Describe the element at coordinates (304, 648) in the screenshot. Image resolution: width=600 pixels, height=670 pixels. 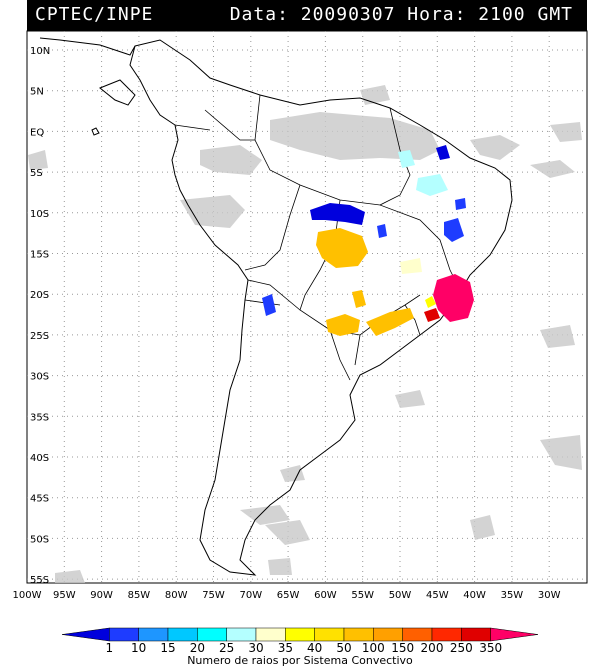
I see `legend-labels: 1 10 15 20 25 30 35 40 50 100 150 200 250 350` at that location.